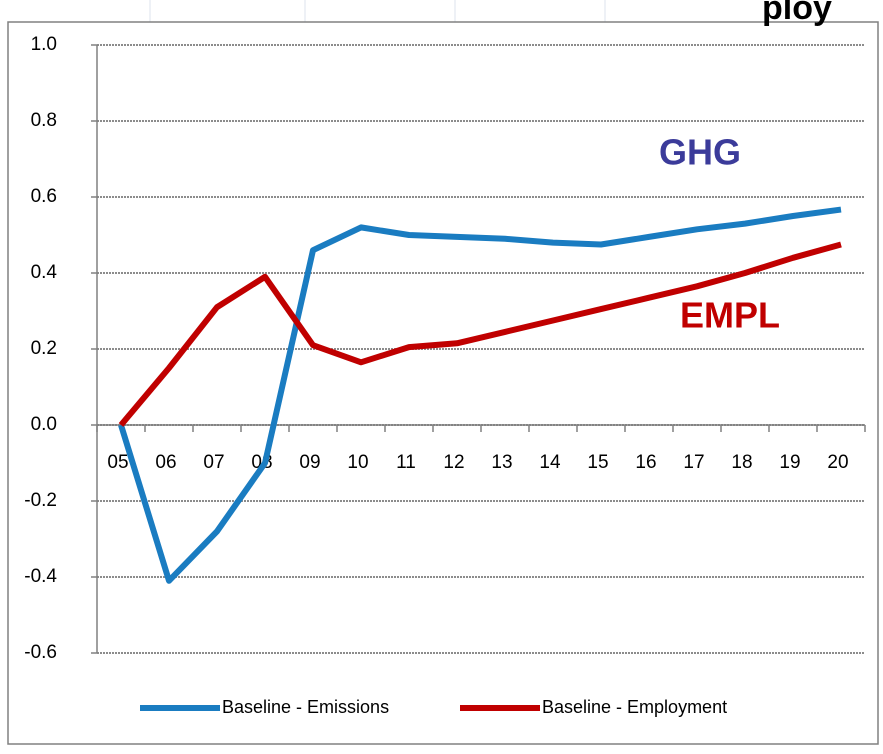 The height and width of the screenshot is (754, 883). I want to click on y-tick-label: 0.2, so click(44, 348).